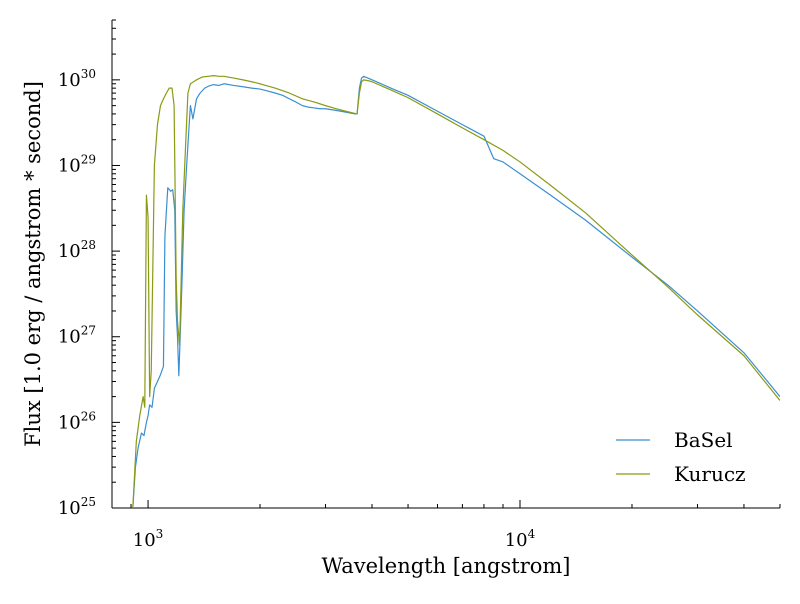 This screenshot has height=604, width=800. What do you see at coordinates (88, 502) in the screenshot?
I see `y-tick-exponent: 25` at bounding box center [88, 502].